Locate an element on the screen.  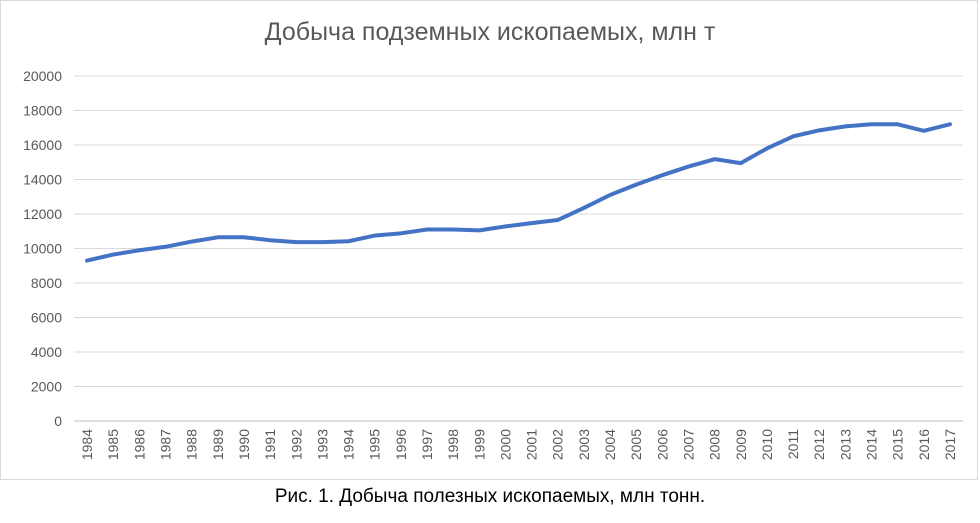
x-tick-label: 2016 is located at coordinates (924, 444).